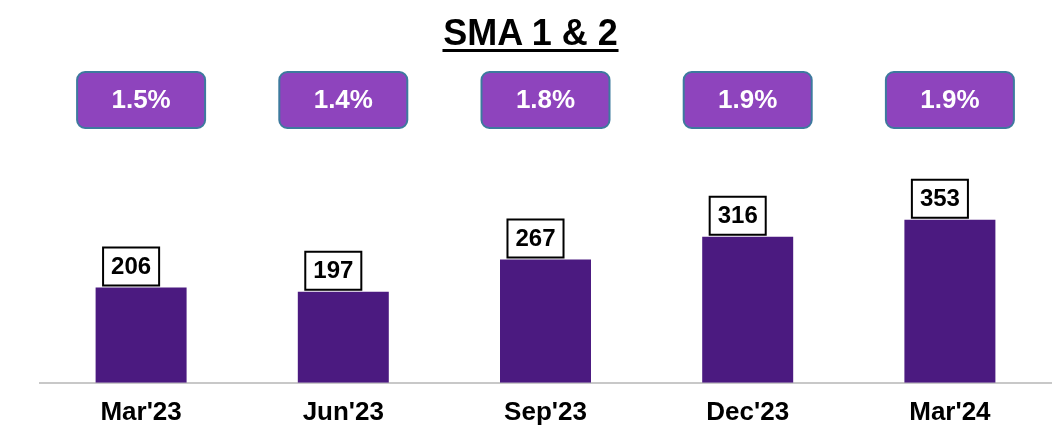  What do you see at coordinates (737, 215) in the screenshot?
I see `data-label: 316` at bounding box center [737, 215].